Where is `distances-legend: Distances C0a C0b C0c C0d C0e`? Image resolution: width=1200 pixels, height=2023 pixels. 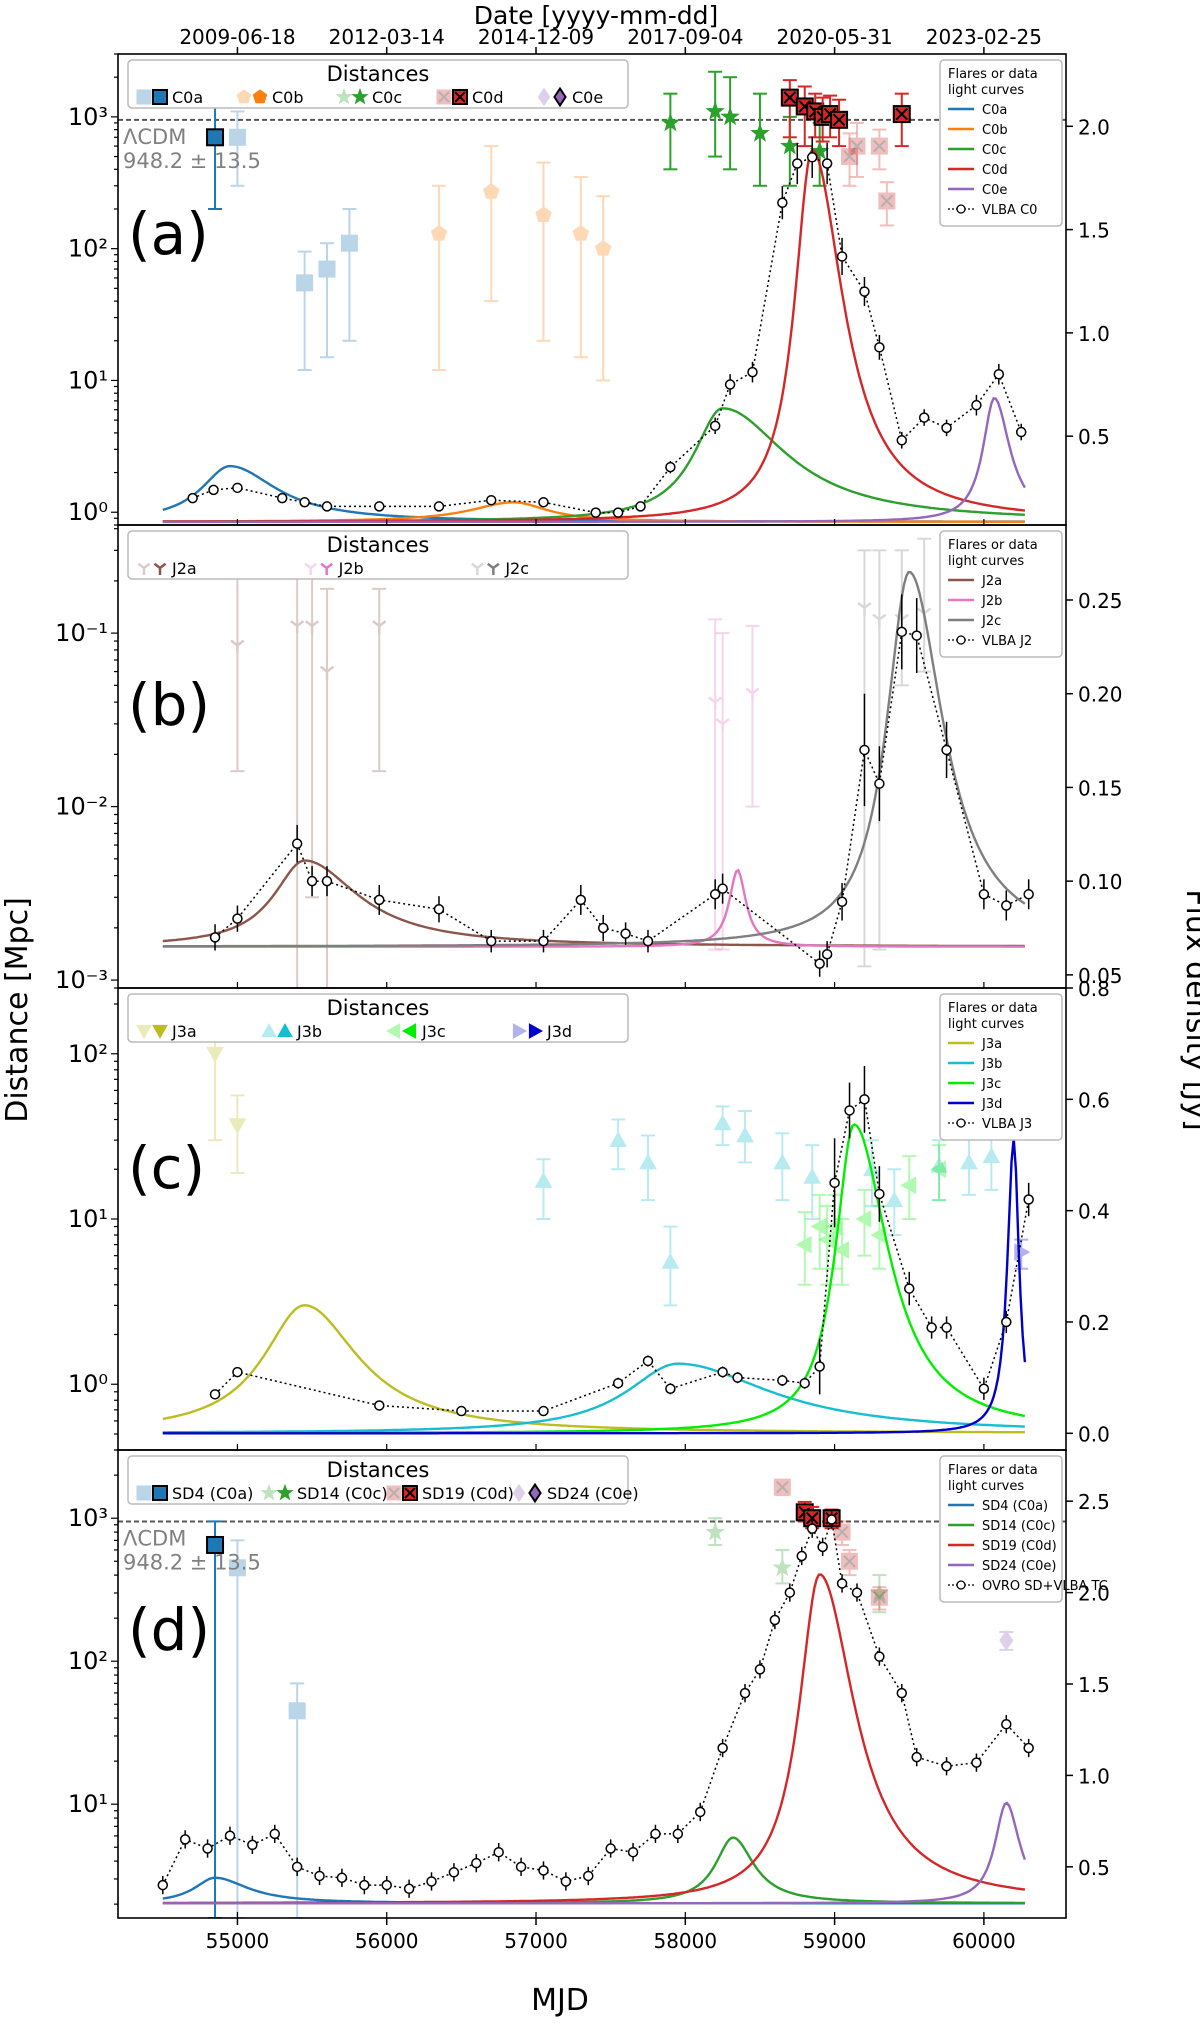
distances-legend: Distances C0a C0b C0c C0d C0e is located at coordinates (378, 84).